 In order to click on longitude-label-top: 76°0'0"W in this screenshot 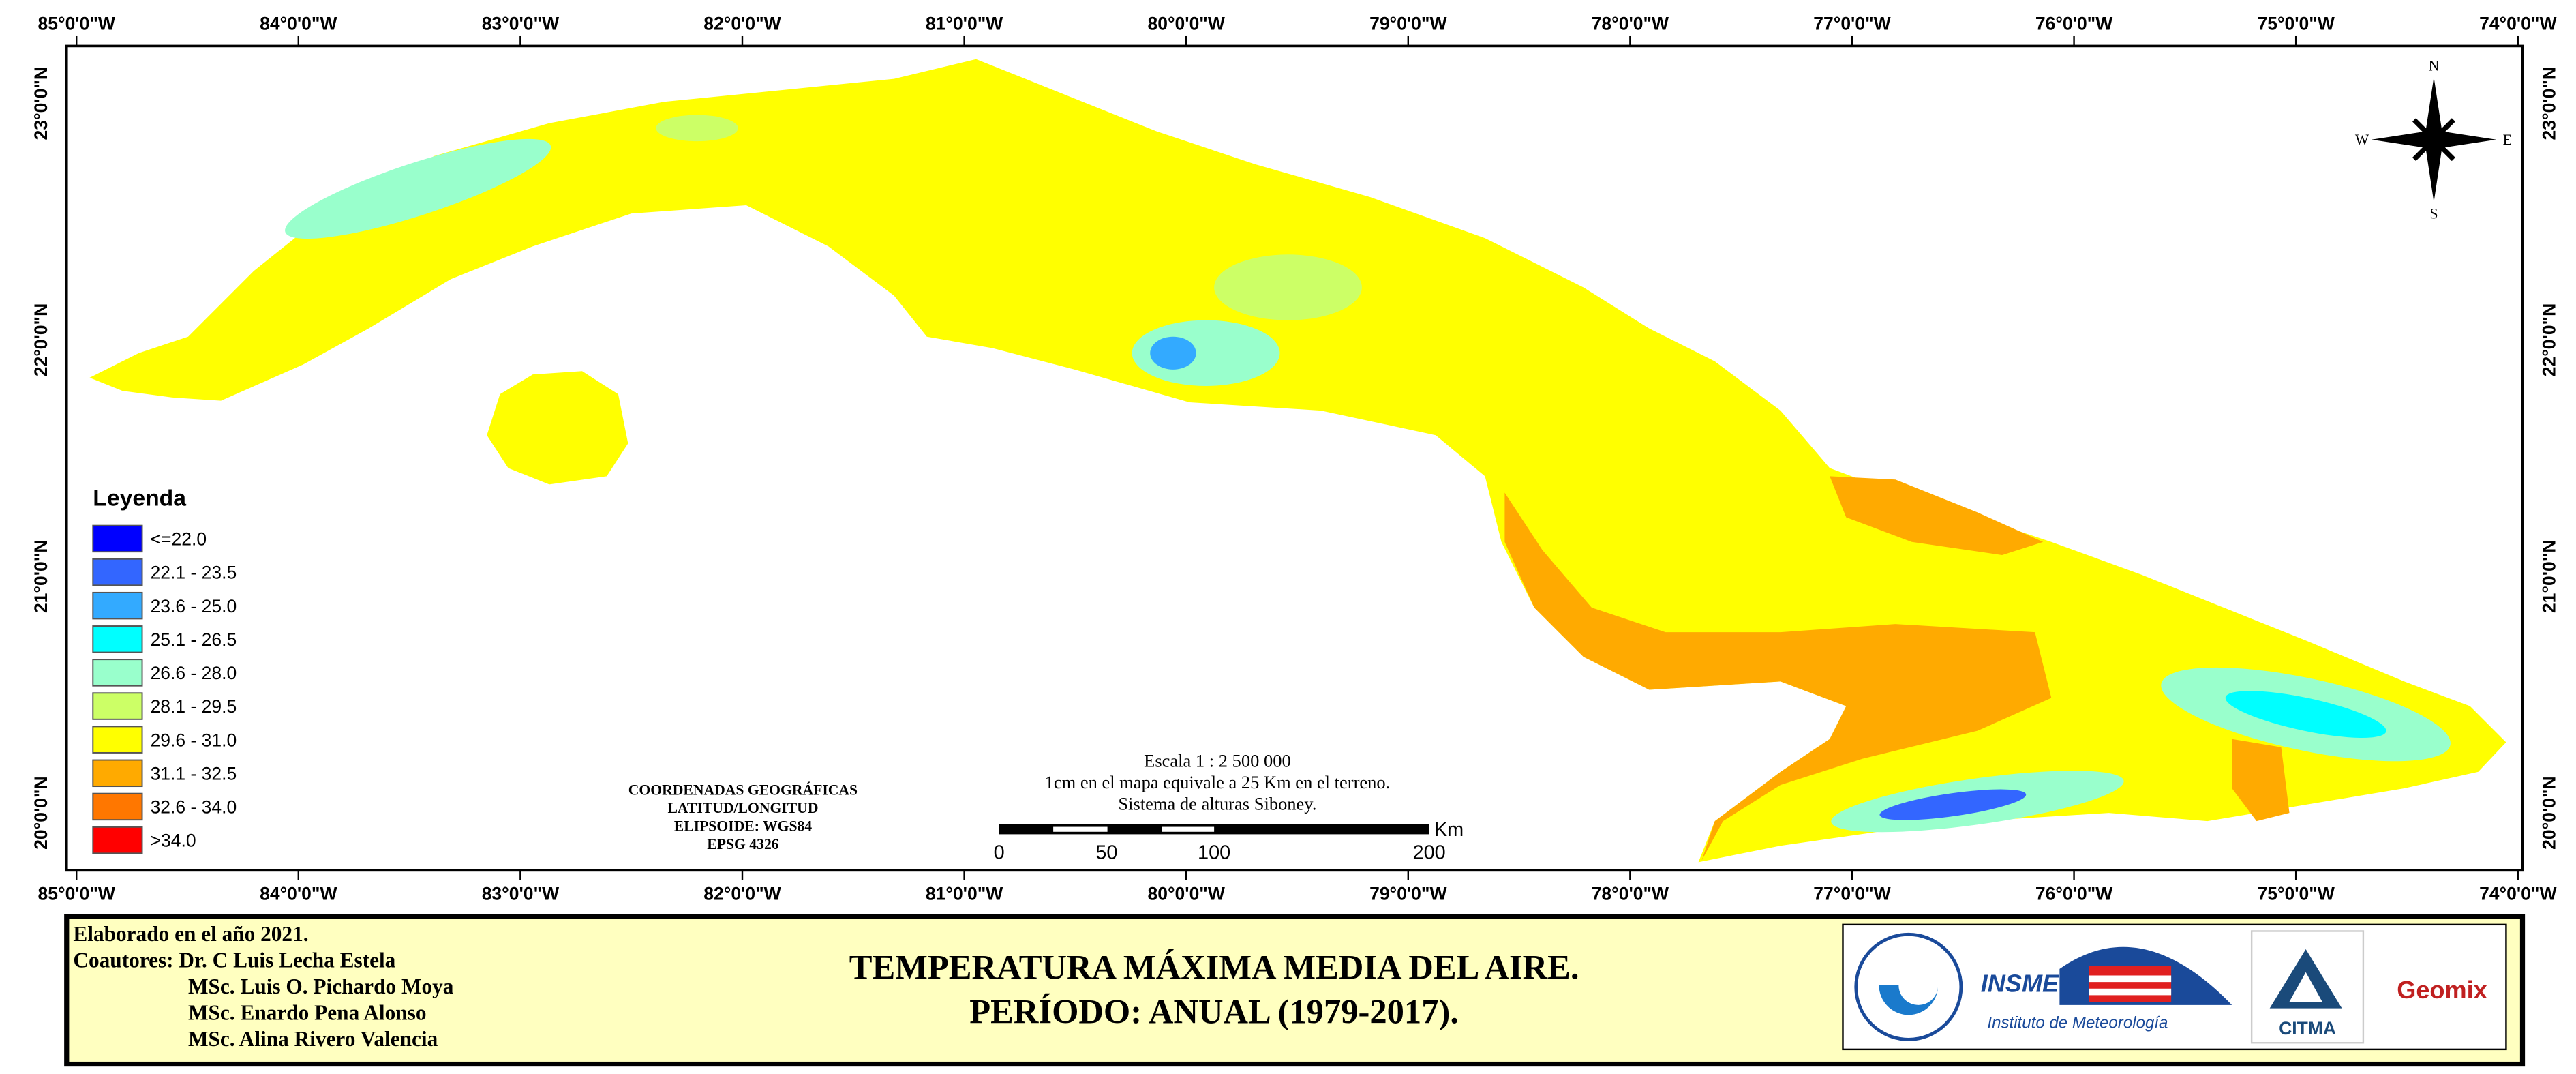, I will do `click(2074, 23)`.